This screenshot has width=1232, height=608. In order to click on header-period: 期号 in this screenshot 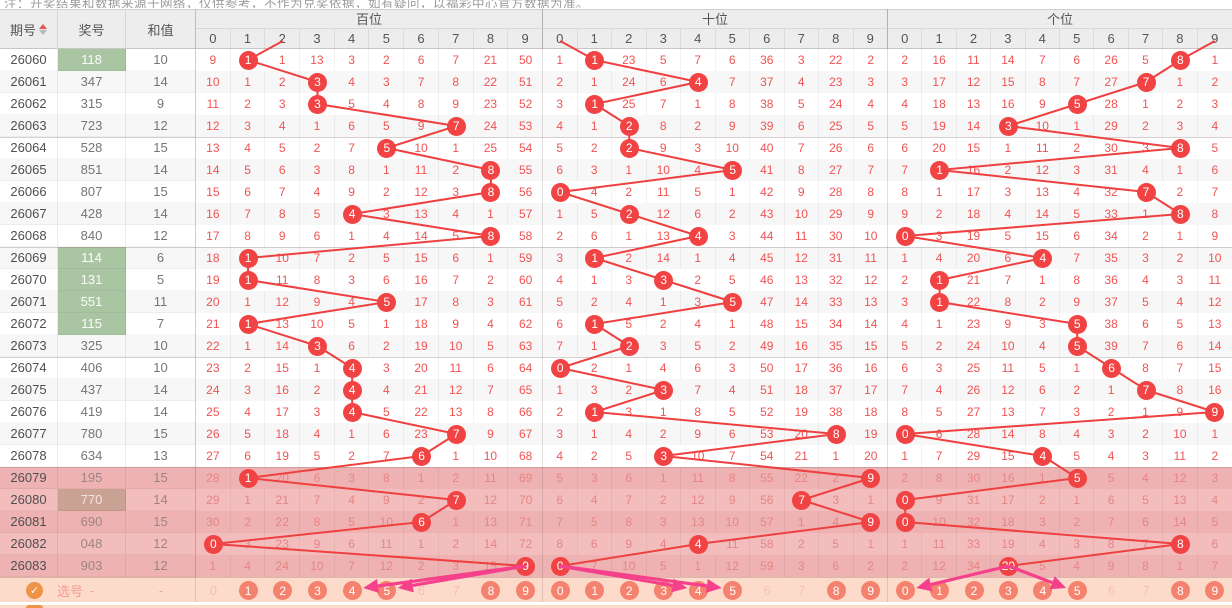, I will do `click(29, 29)`.